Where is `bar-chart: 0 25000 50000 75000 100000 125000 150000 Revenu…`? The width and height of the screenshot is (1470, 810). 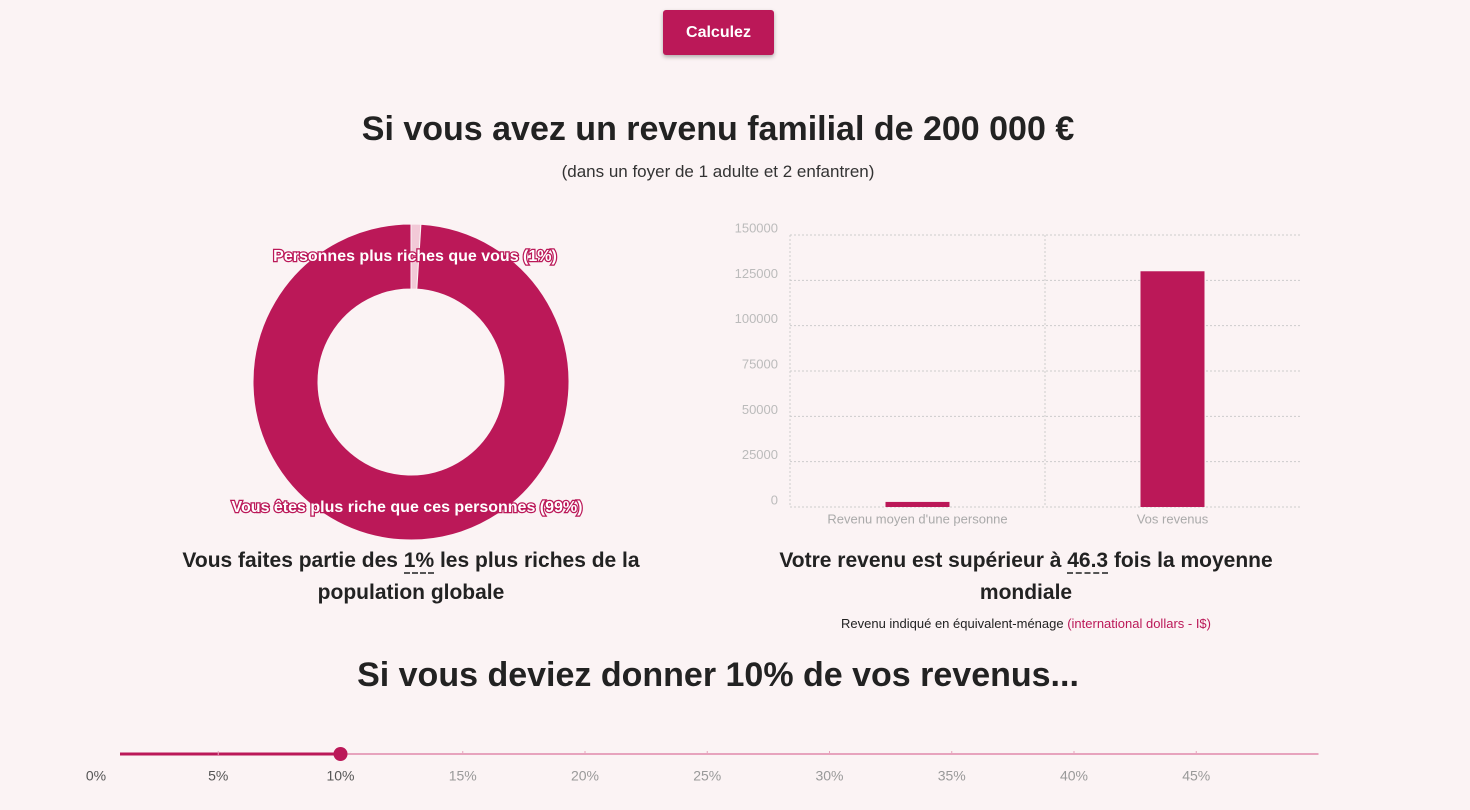 bar-chart: 0 25000 50000 75000 100000 125000 150000 Revenu… is located at coordinates (1017, 373).